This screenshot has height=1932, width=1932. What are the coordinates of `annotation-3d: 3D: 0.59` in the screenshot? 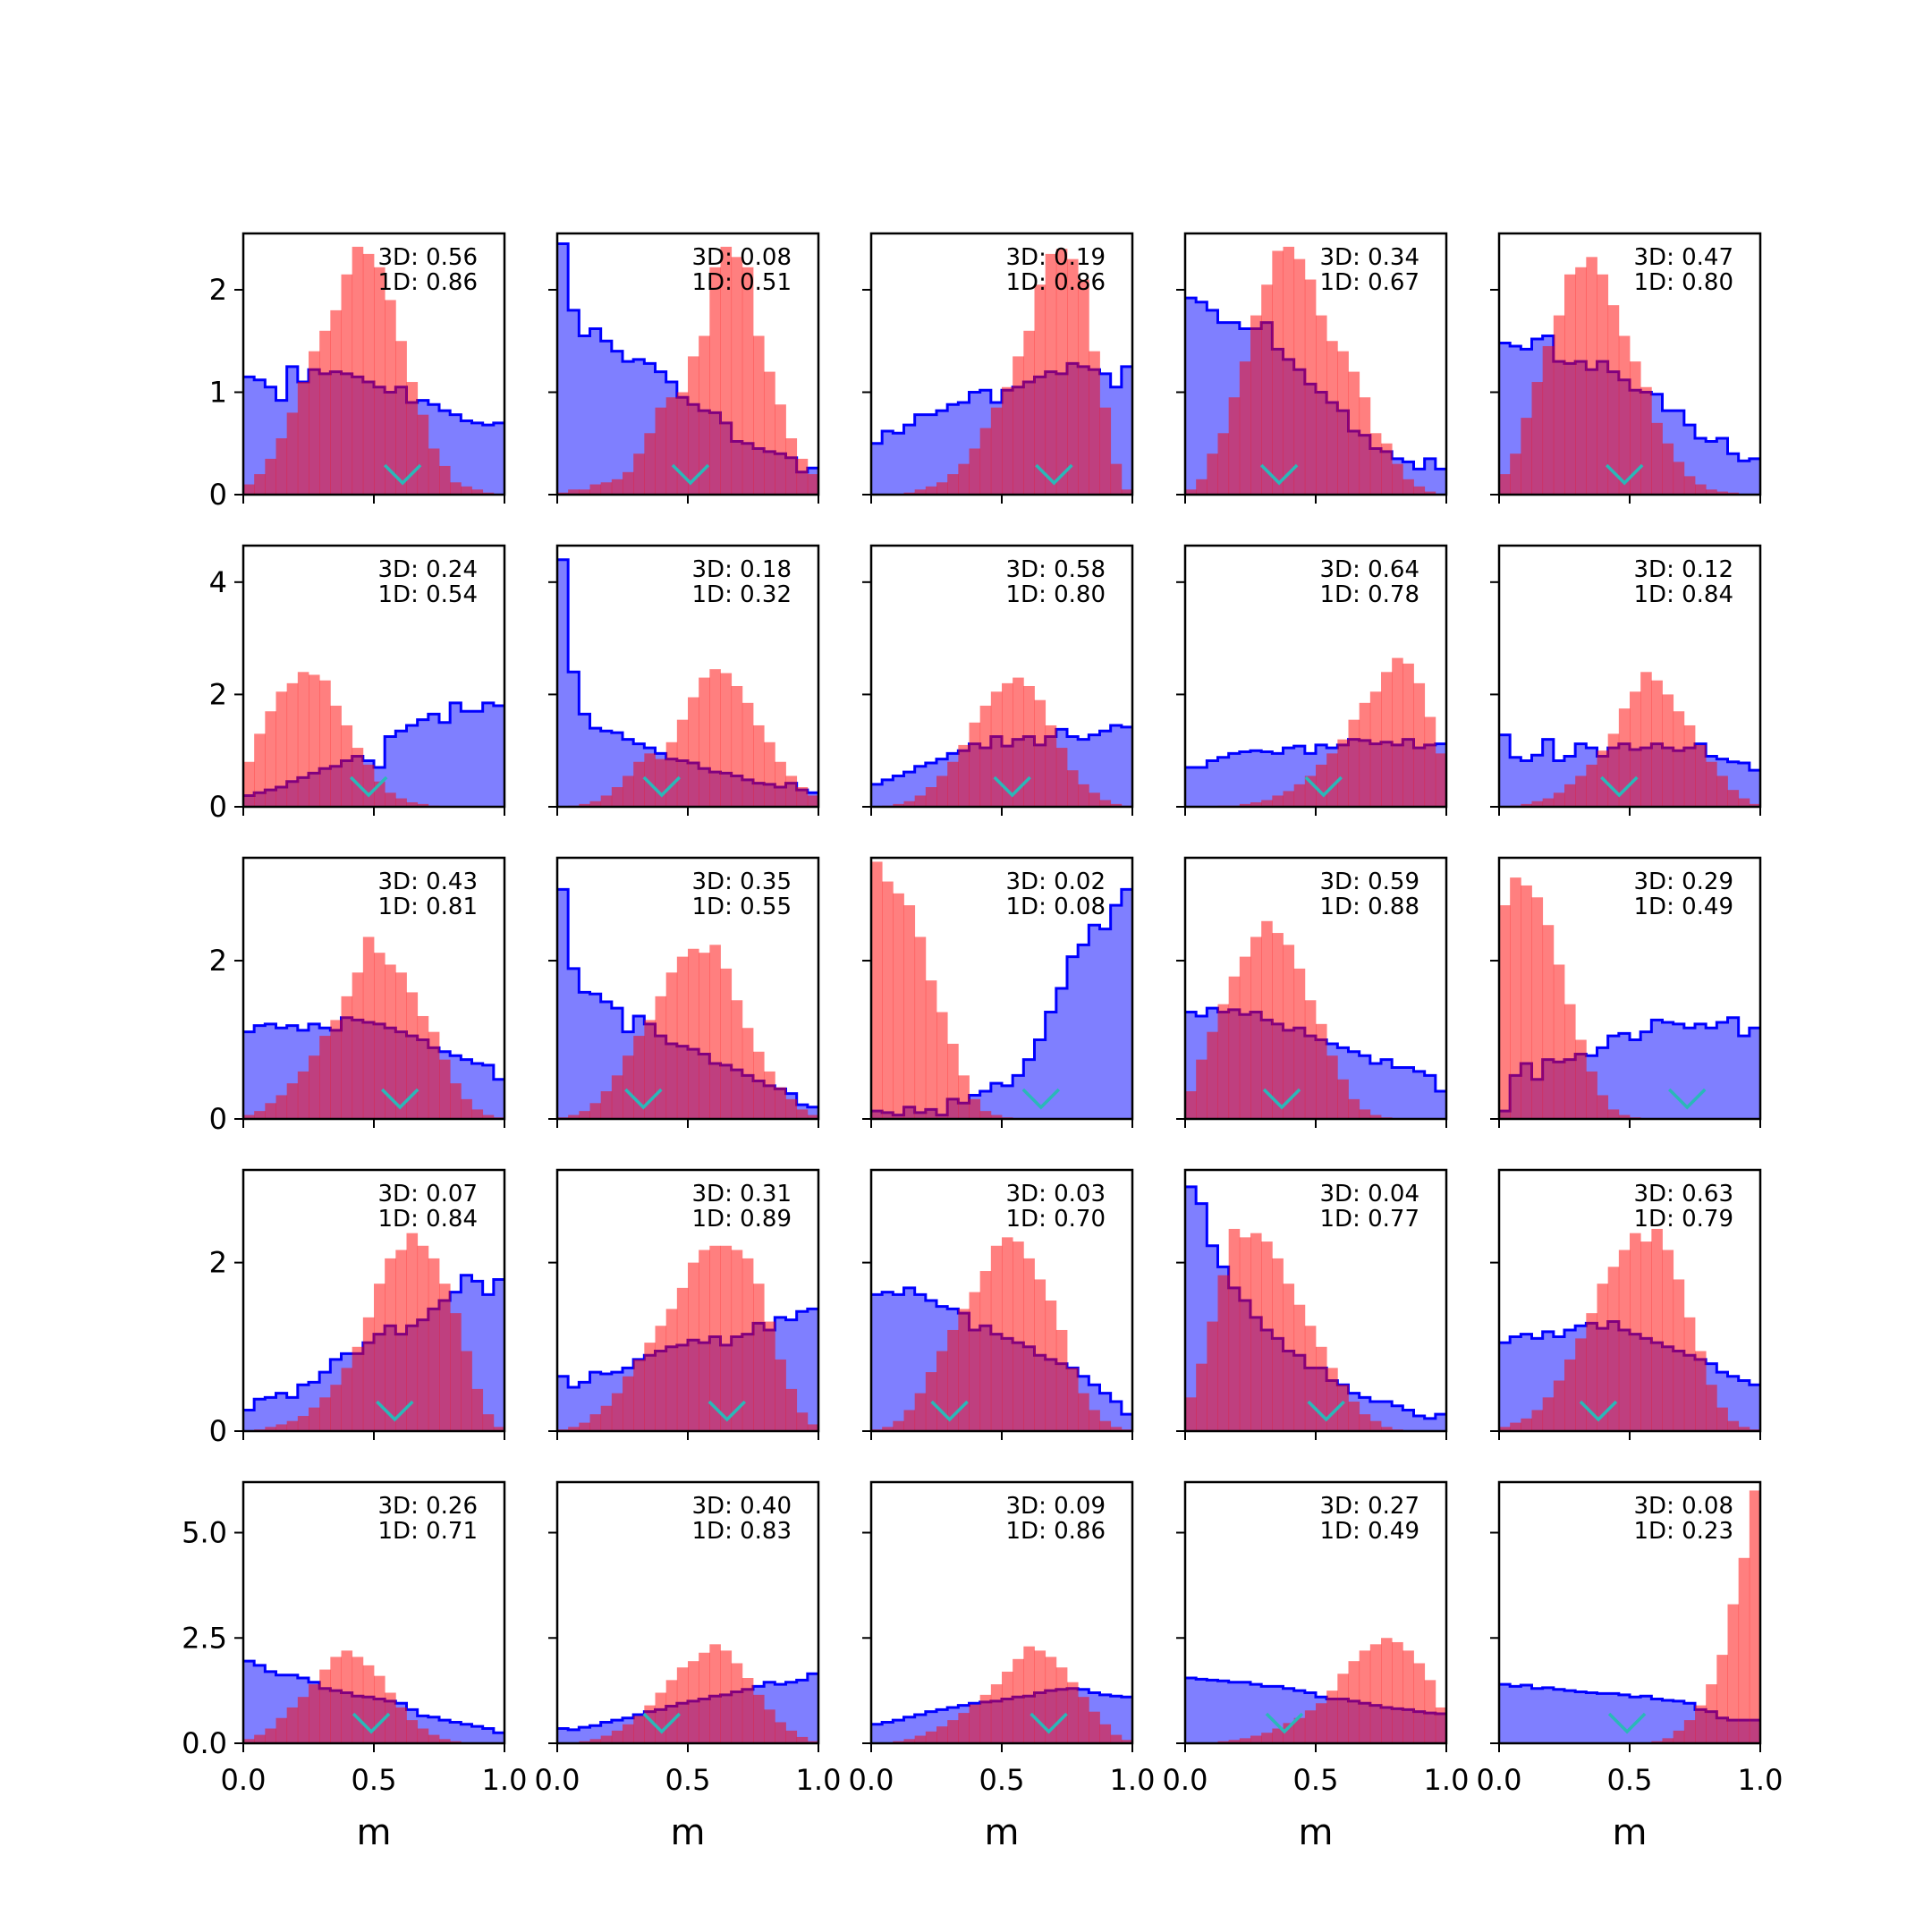 It's located at (1369, 882).